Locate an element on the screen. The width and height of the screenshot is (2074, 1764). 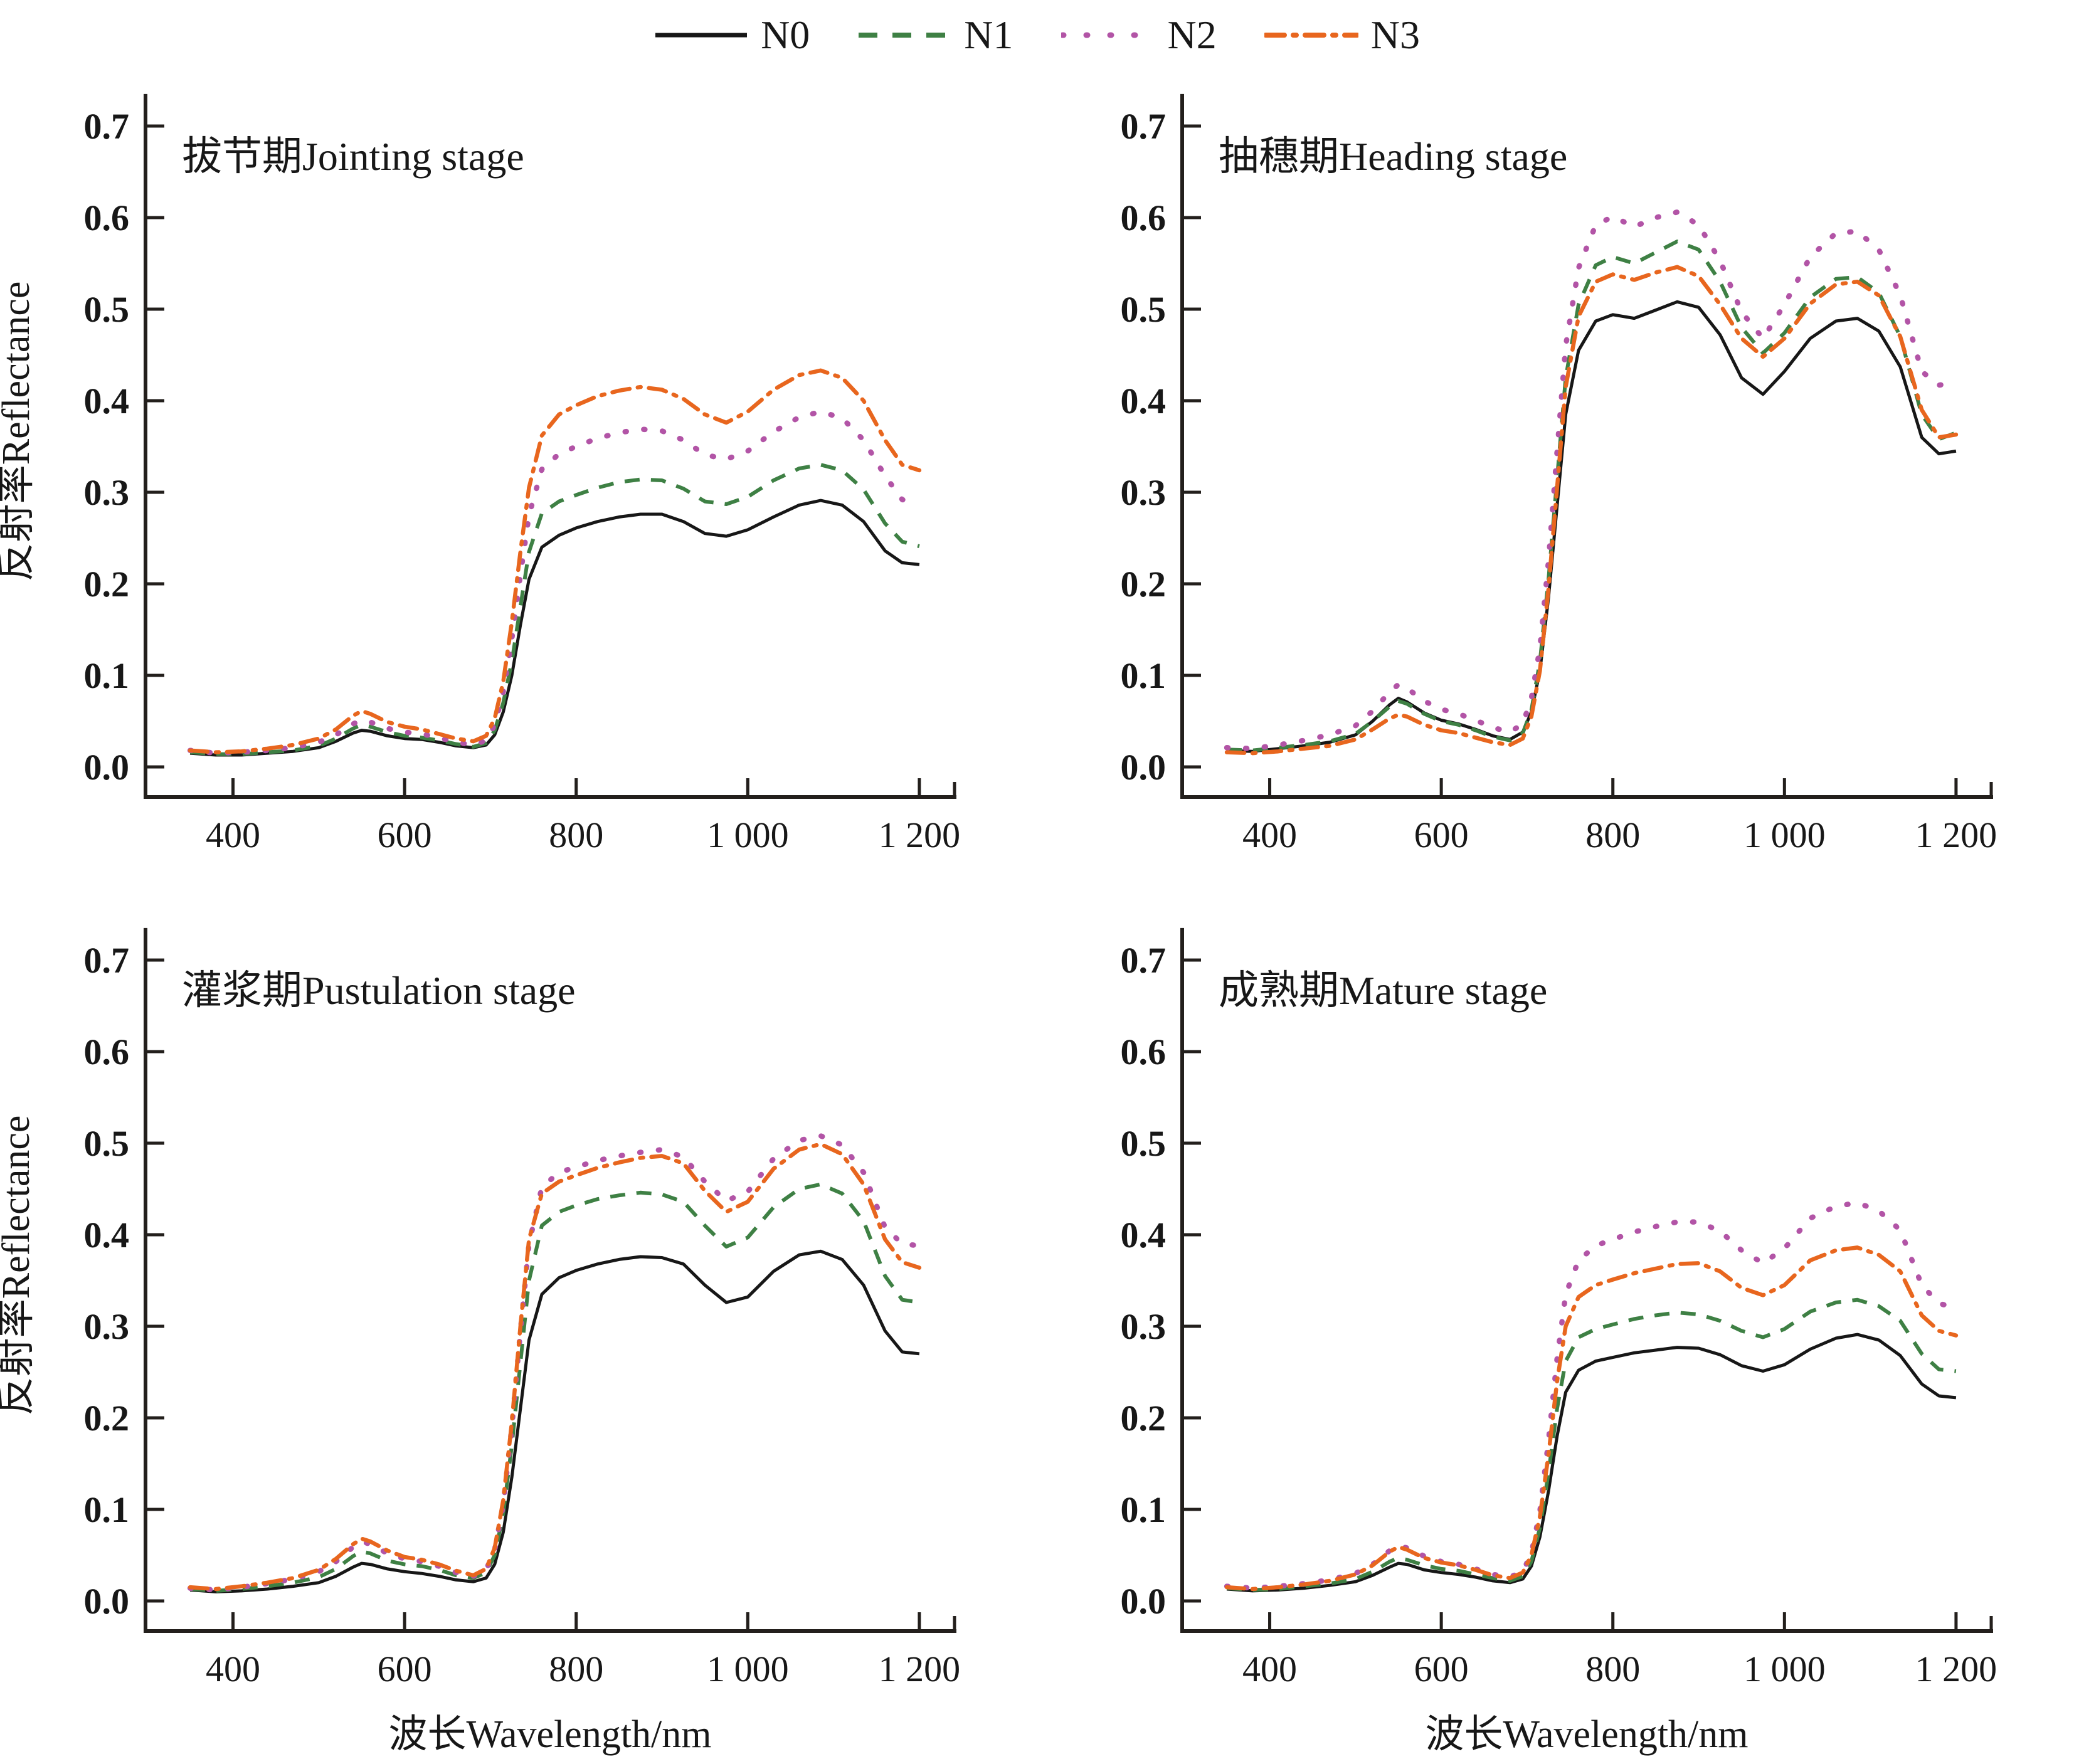
legend-label-n2: N2 is located at coordinates (1192, 35).